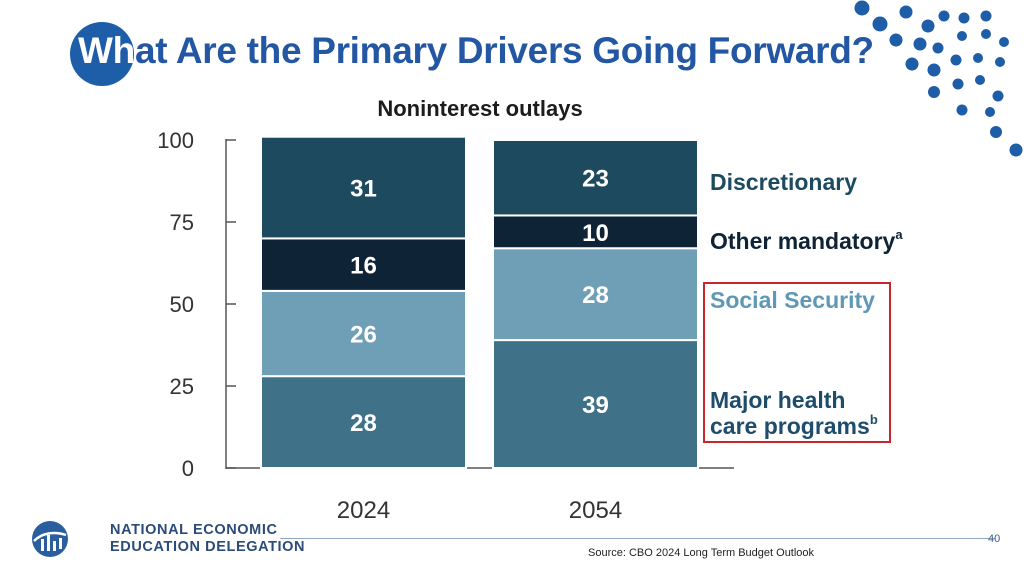  Describe the element at coordinates (363, 510) in the screenshot. I see `x-tick-label: 2024` at that location.